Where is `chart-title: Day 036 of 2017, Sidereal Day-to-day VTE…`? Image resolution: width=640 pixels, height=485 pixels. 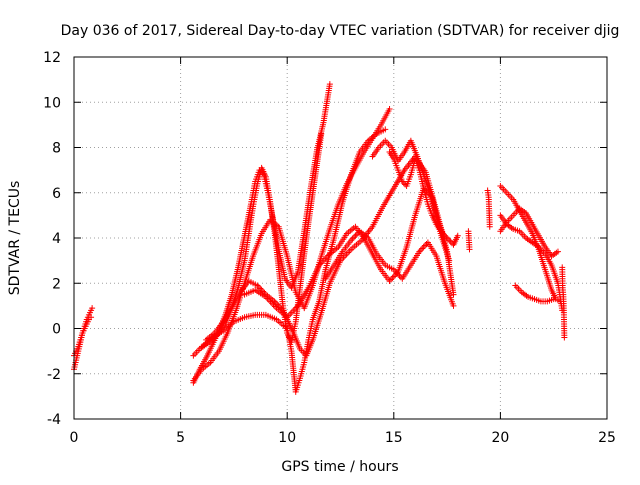
chart-title: Day 036 of 2017, Sidereal Day-to-day VTE… is located at coordinates (340, 31).